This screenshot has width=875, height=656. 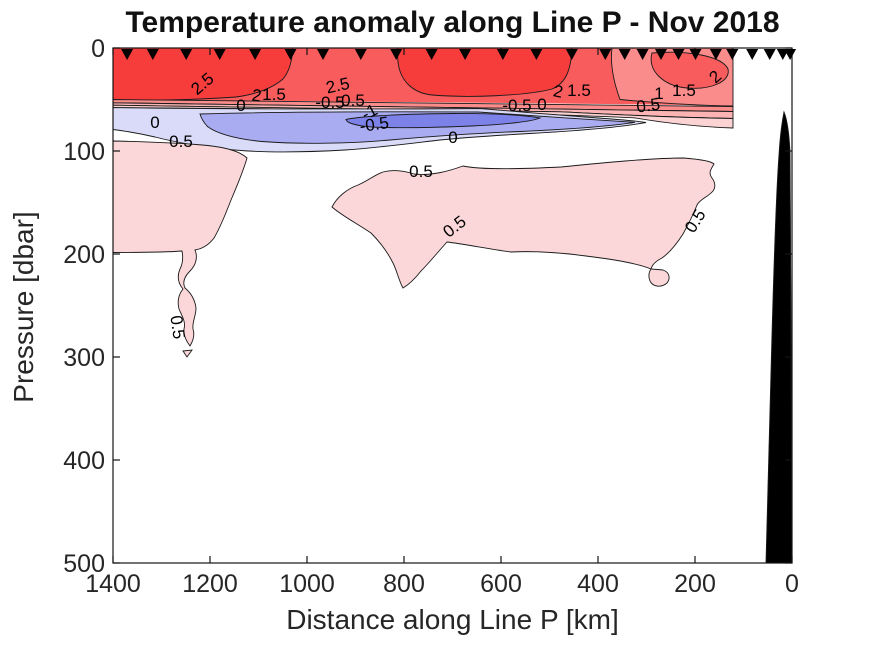 What do you see at coordinates (84, 255) in the screenshot?
I see `y-tick-label: 200` at bounding box center [84, 255].